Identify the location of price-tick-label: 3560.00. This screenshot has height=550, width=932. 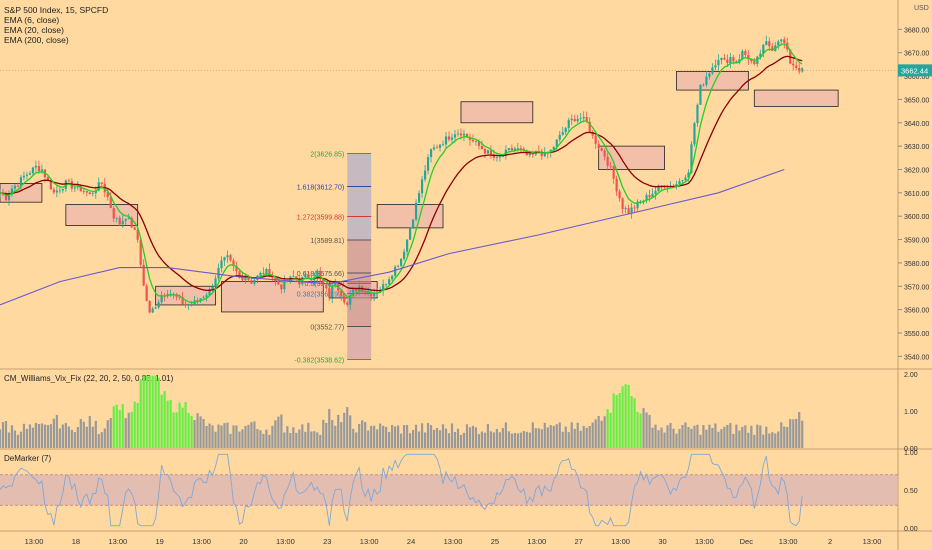
(916, 311).